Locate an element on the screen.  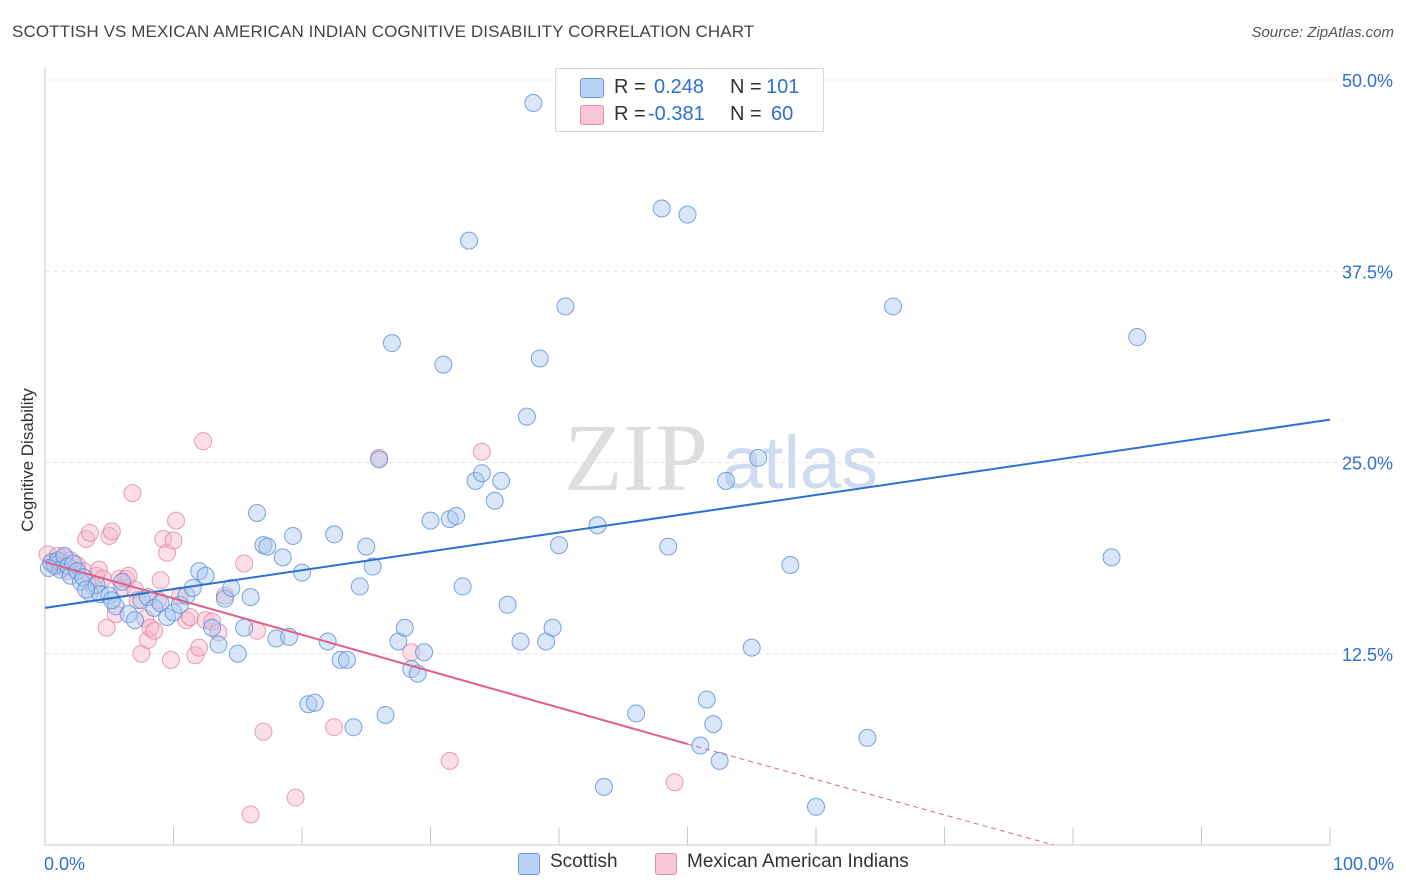
watermark-atlas: atlas is located at coordinates (800, 462).